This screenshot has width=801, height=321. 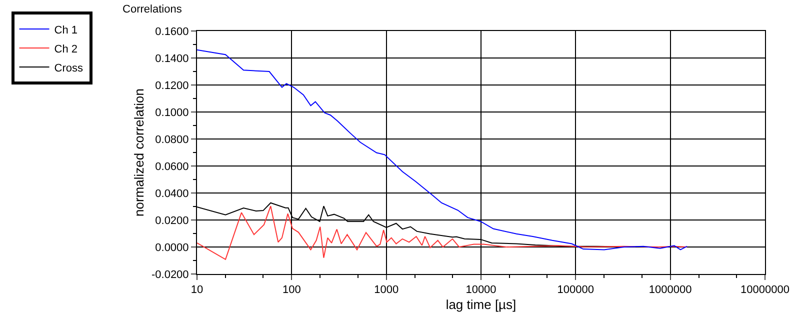 What do you see at coordinates (172, 166) in the screenshot?
I see `y-tick-label: 0.0600` at bounding box center [172, 166].